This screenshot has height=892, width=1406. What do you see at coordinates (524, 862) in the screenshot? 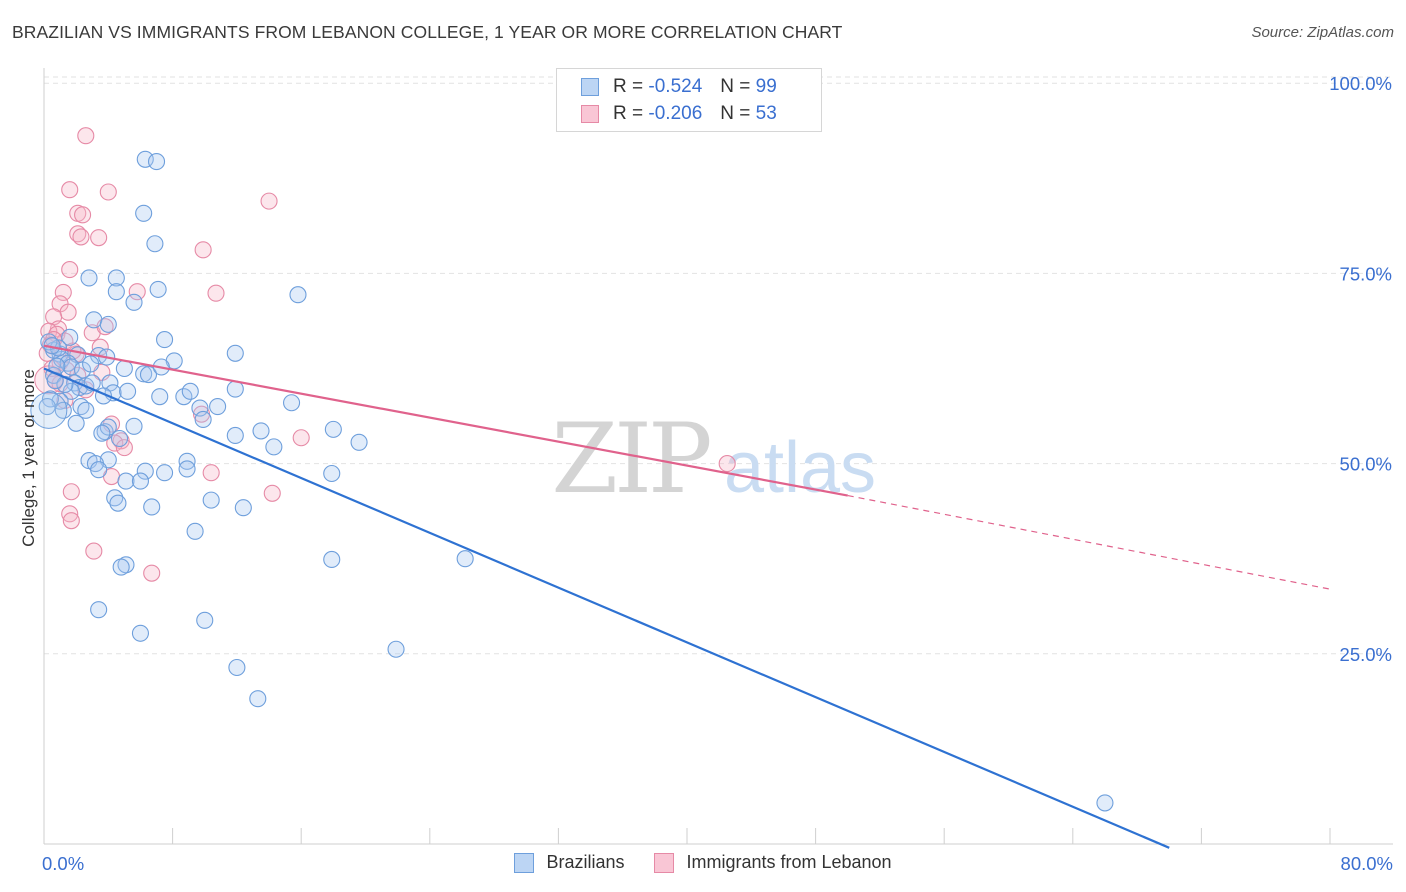
I see `legend-swatch-blue` at bounding box center [524, 862].